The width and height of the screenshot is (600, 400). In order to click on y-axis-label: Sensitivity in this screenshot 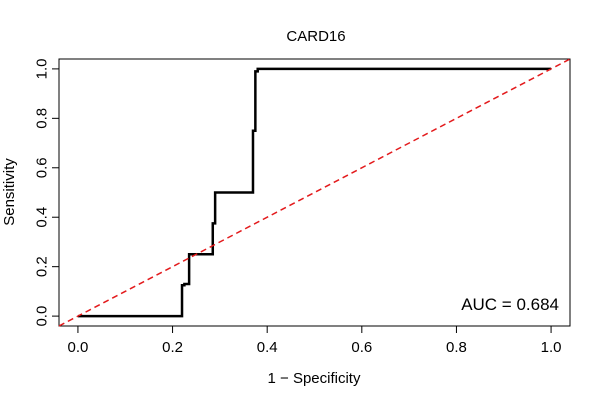, I will do `click(9, 192)`.